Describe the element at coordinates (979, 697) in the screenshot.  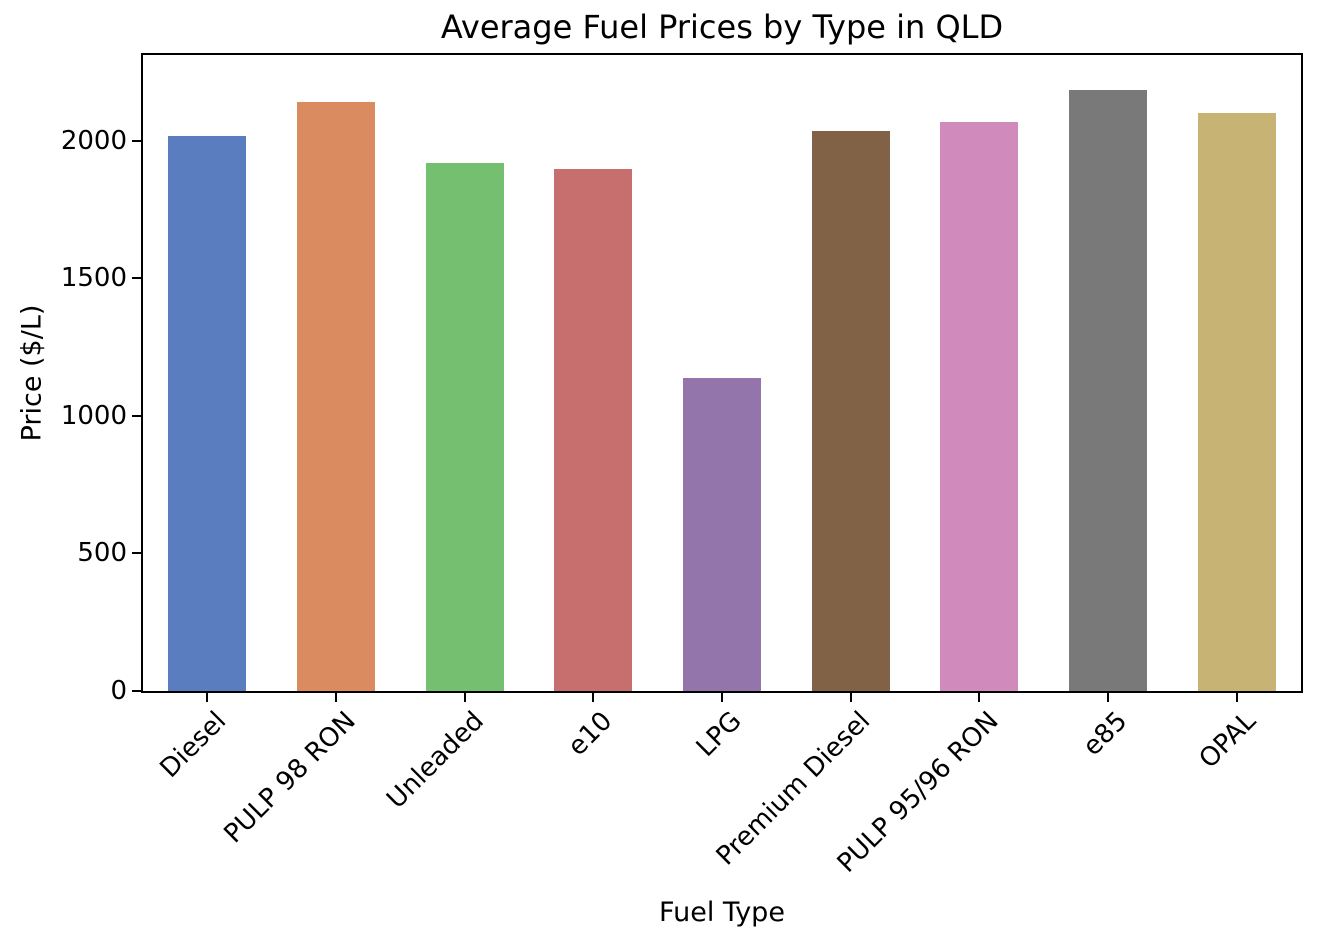
I see `x-tick-mark-pulp-95-96-ron` at that location.